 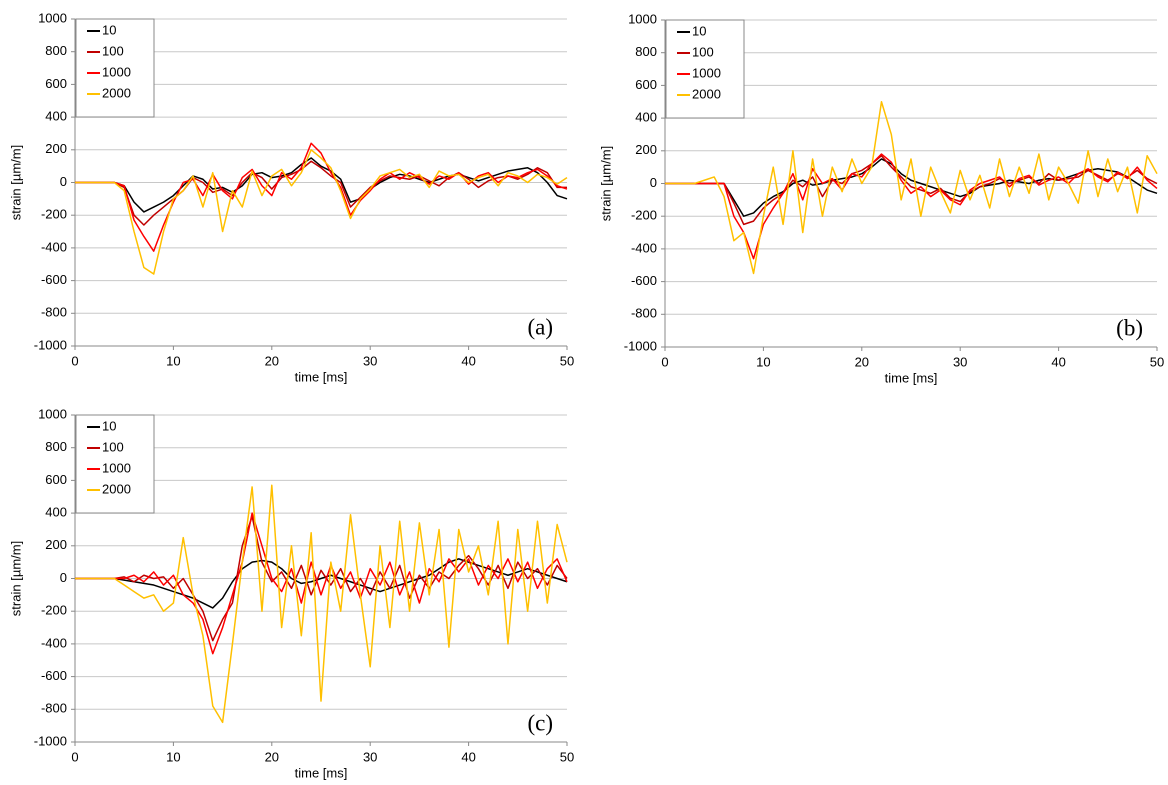 I want to click on panel-annotation: (a), so click(x=540, y=326).